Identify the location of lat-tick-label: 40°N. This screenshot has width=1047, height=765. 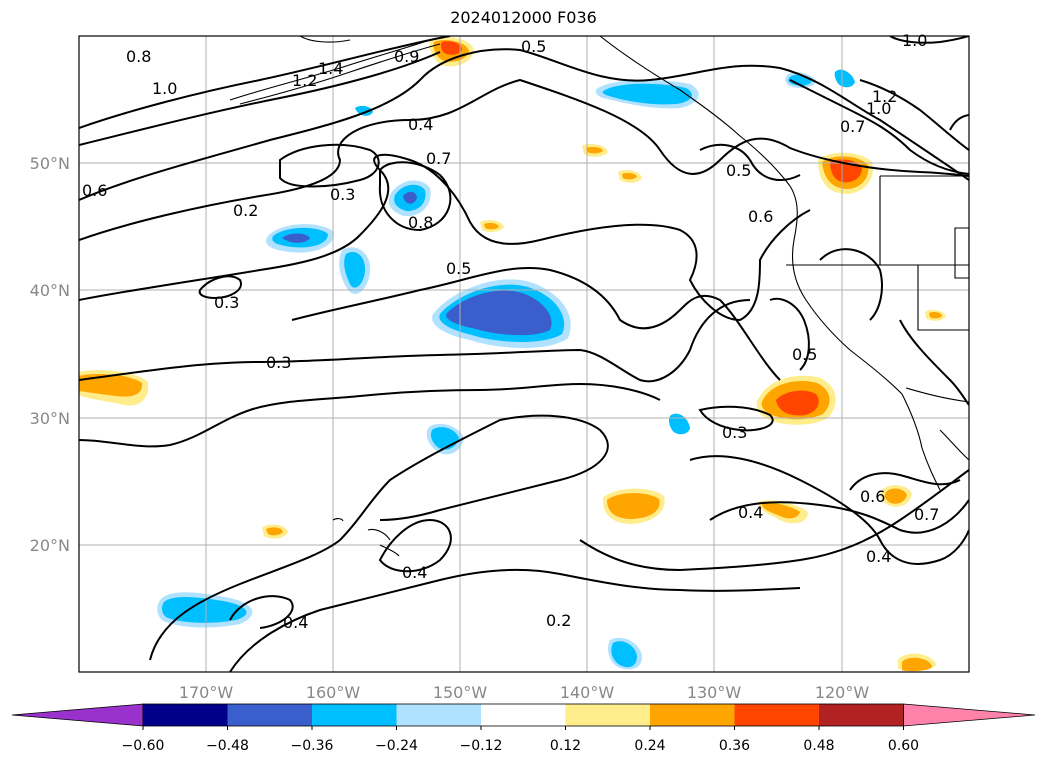
(50, 290).